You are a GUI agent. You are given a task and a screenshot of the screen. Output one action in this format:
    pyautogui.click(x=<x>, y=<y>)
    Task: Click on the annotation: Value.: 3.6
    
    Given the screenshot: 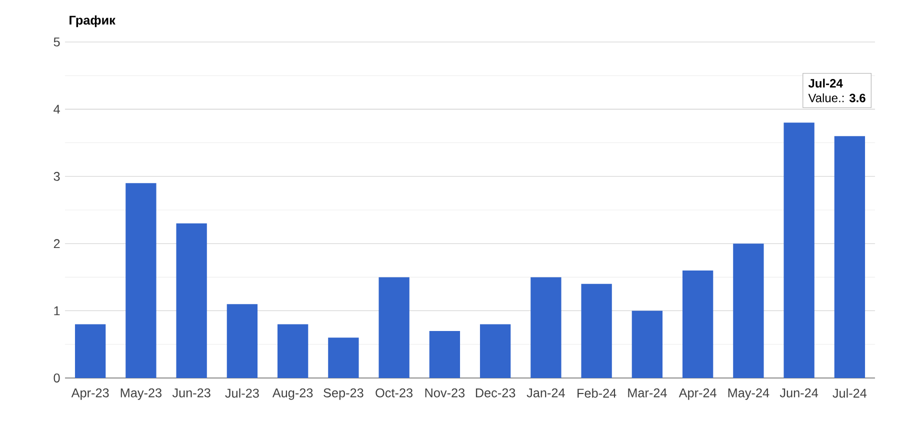 What is the action you would take?
    pyautogui.click(x=837, y=97)
    